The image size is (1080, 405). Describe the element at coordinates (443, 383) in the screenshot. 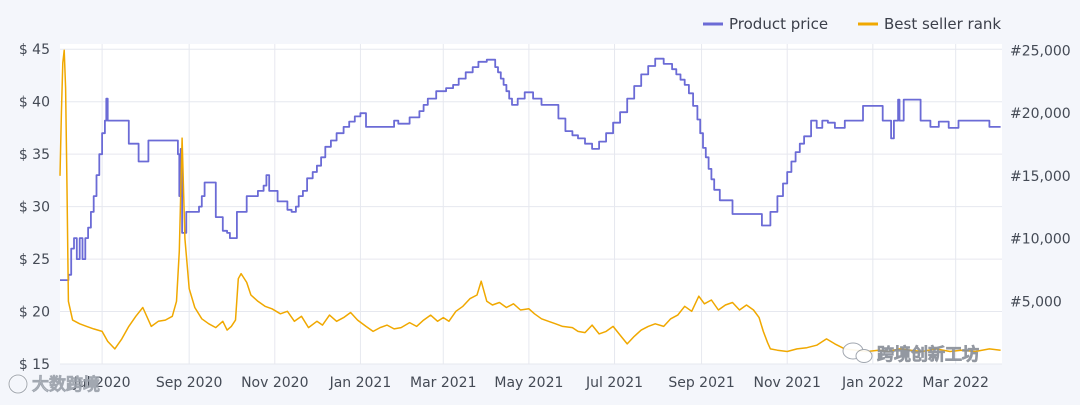

I see `x-tick-label: Mar 2021` at that location.